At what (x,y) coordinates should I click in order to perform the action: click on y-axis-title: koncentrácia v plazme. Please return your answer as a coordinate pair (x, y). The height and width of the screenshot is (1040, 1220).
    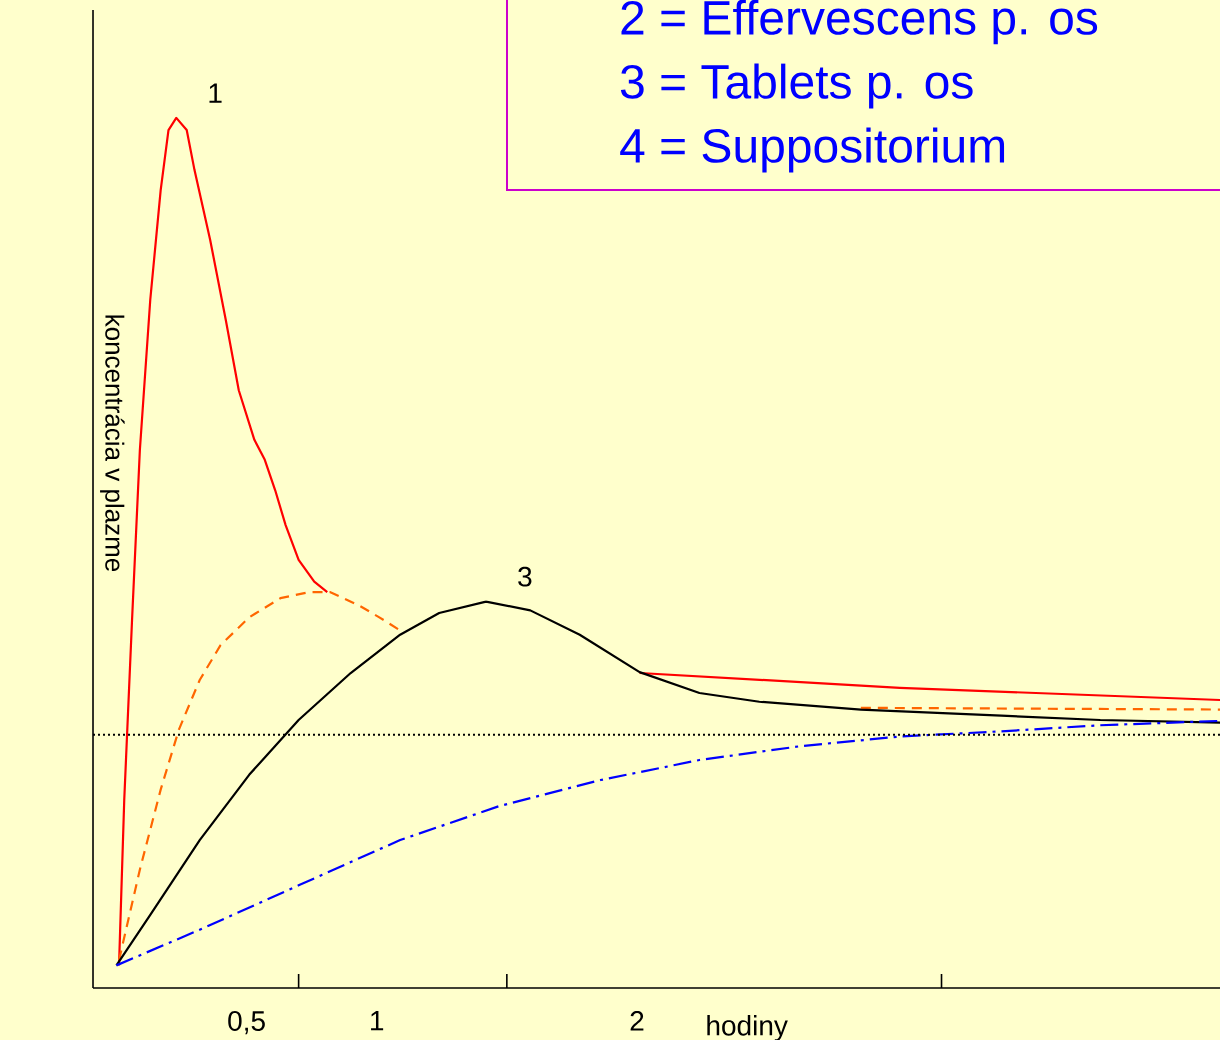
    Looking at the image, I should click on (112, 443).